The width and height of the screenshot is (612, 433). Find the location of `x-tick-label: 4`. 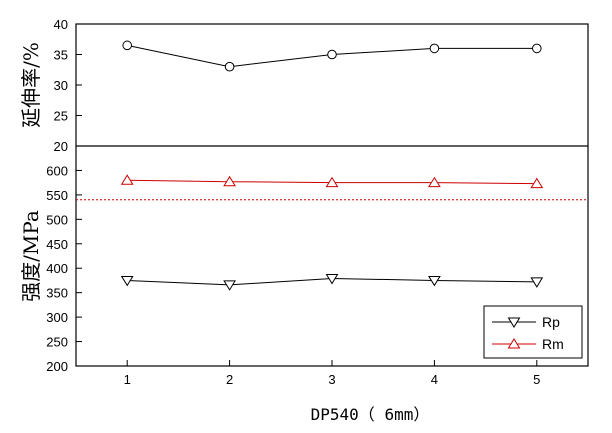

x-tick-label: 4 is located at coordinates (434, 379).